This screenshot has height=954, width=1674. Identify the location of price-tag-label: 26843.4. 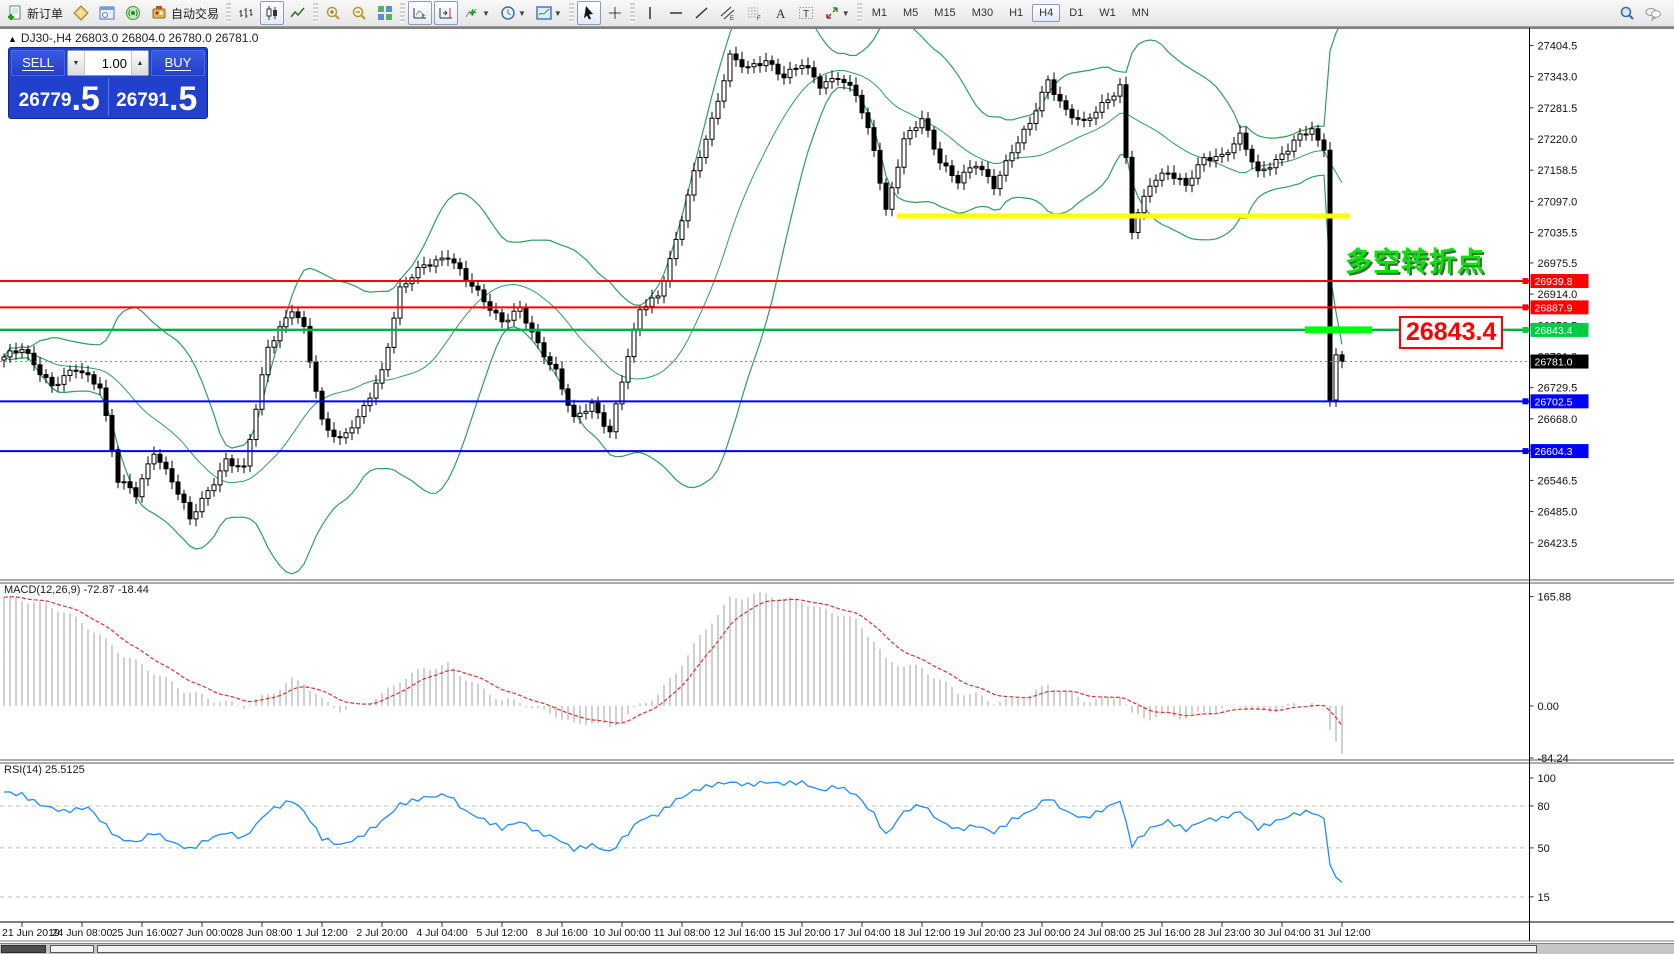
(1554, 331).